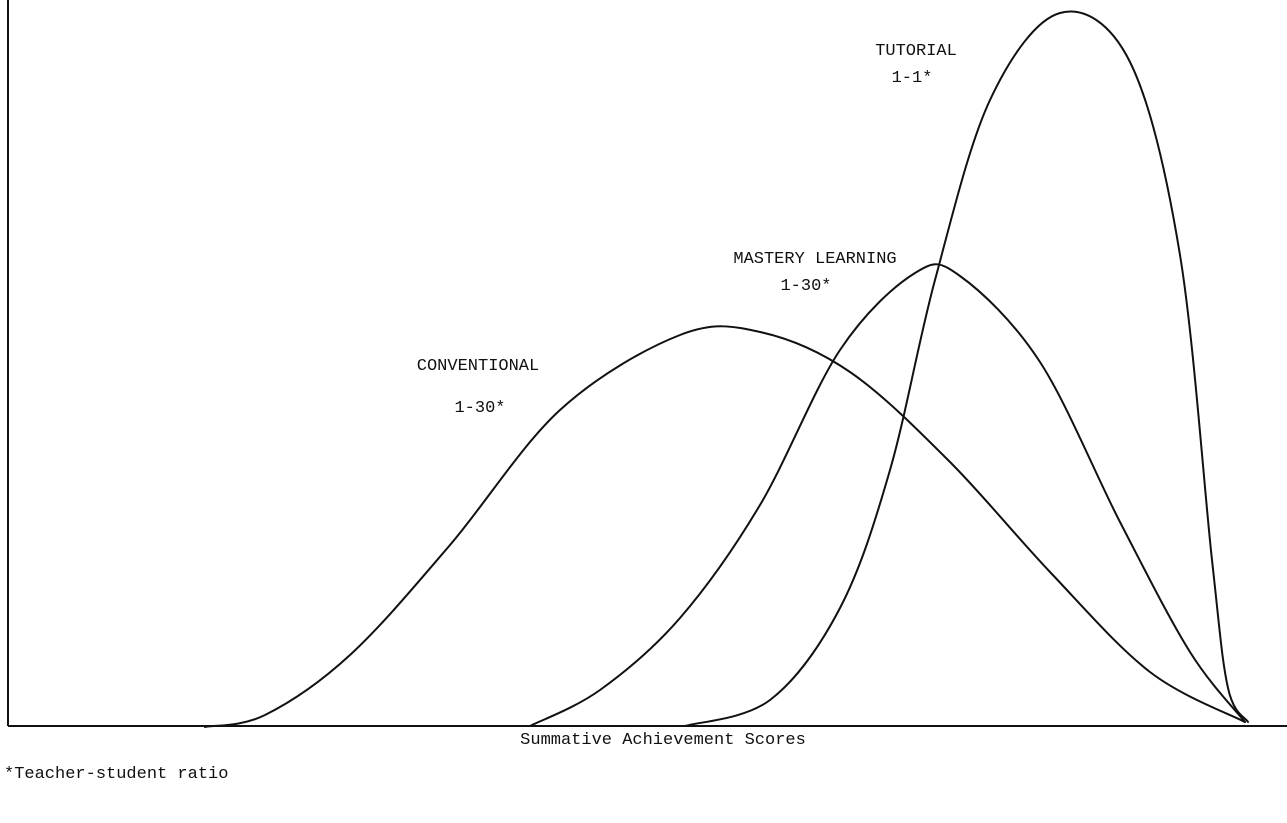 Image resolution: width=1287 pixels, height=823 pixels. Describe the element at coordinates (916, 51) in the screenshot. I see `series-label: TUTORIAL` at that location.